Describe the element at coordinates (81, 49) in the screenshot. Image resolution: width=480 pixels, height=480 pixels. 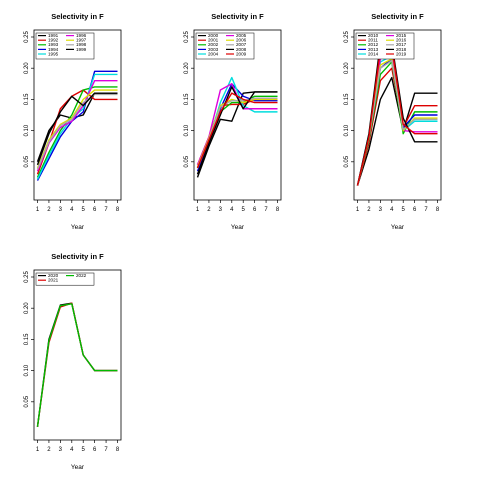
I see `legend-label: 1999` at that location.